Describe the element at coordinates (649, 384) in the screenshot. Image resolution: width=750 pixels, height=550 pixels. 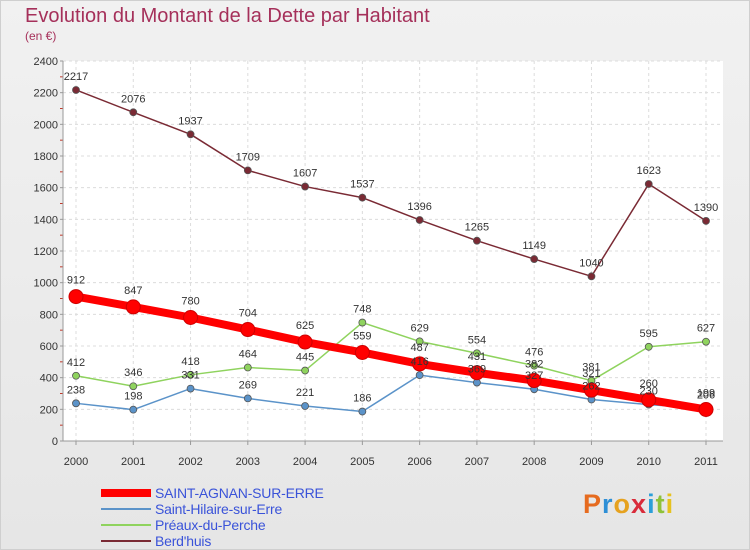
I see `data-label: 260` at that location.